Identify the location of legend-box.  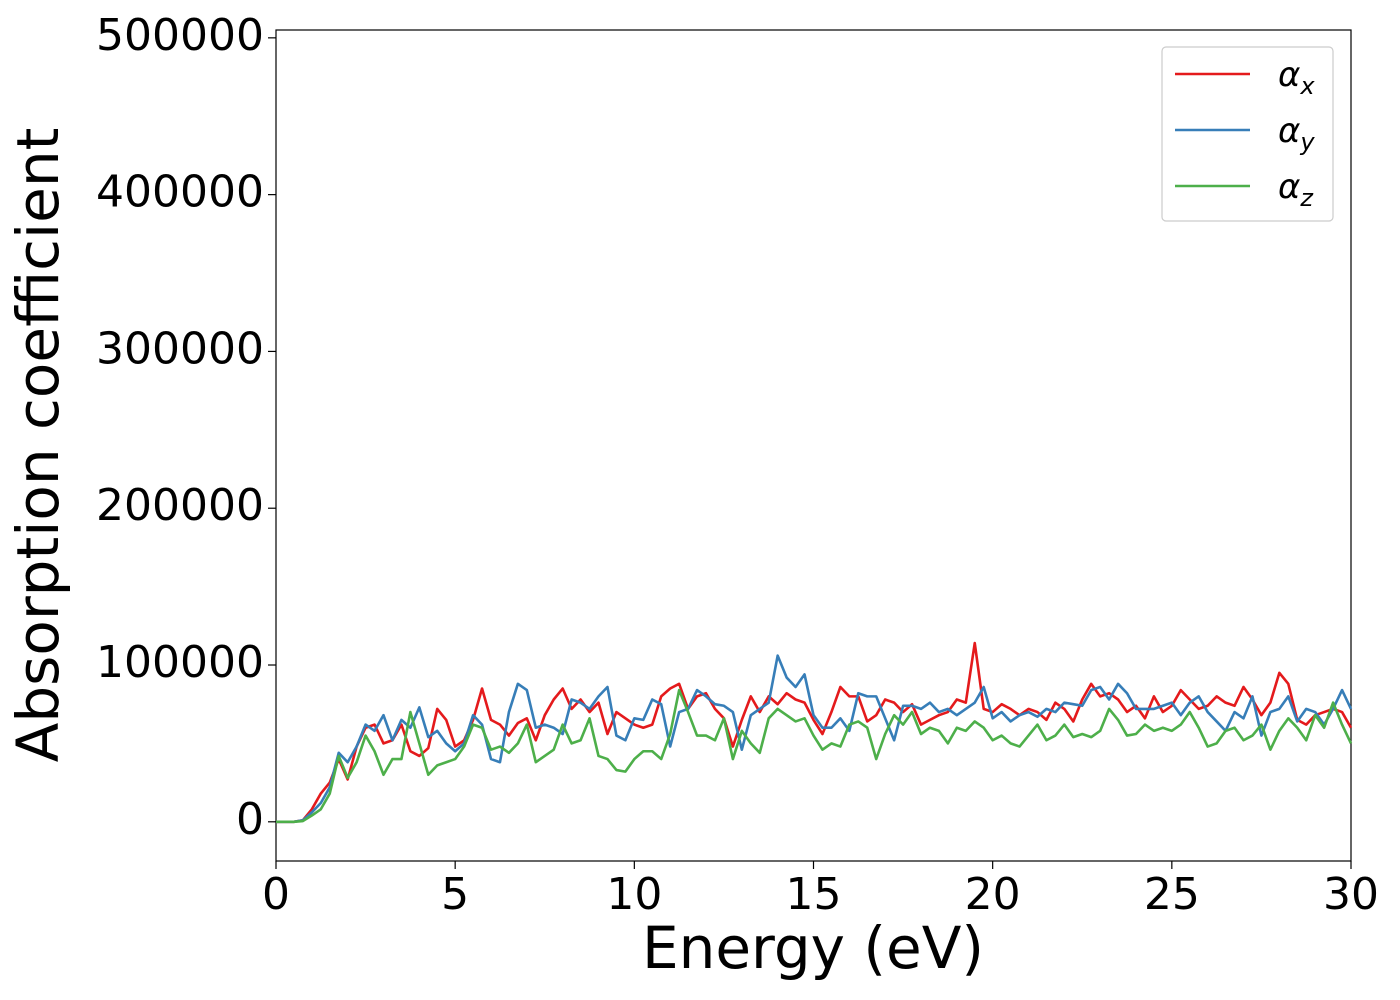
(1247, 134).